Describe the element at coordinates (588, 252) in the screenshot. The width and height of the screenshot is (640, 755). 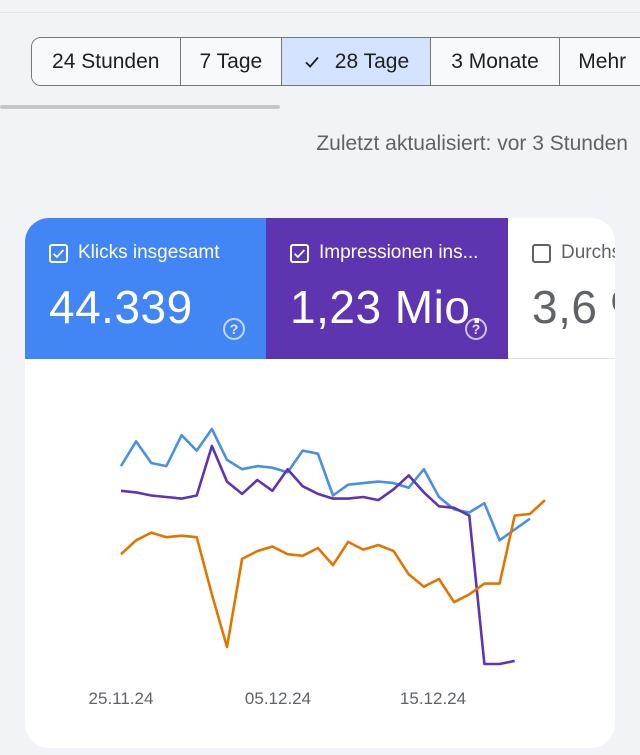
I see `metric-label: Durchs` at that location.